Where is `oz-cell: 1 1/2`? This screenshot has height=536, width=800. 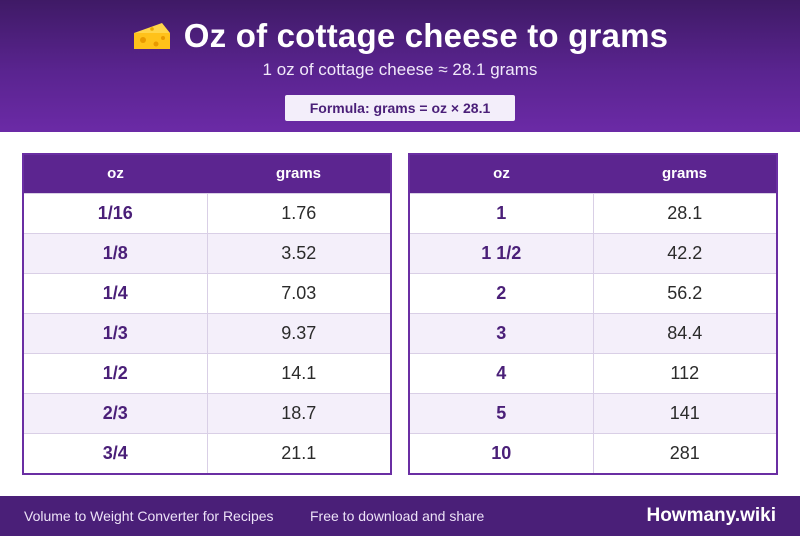 oz-cell: 1 1/2 is located at coordinates (502, 252).